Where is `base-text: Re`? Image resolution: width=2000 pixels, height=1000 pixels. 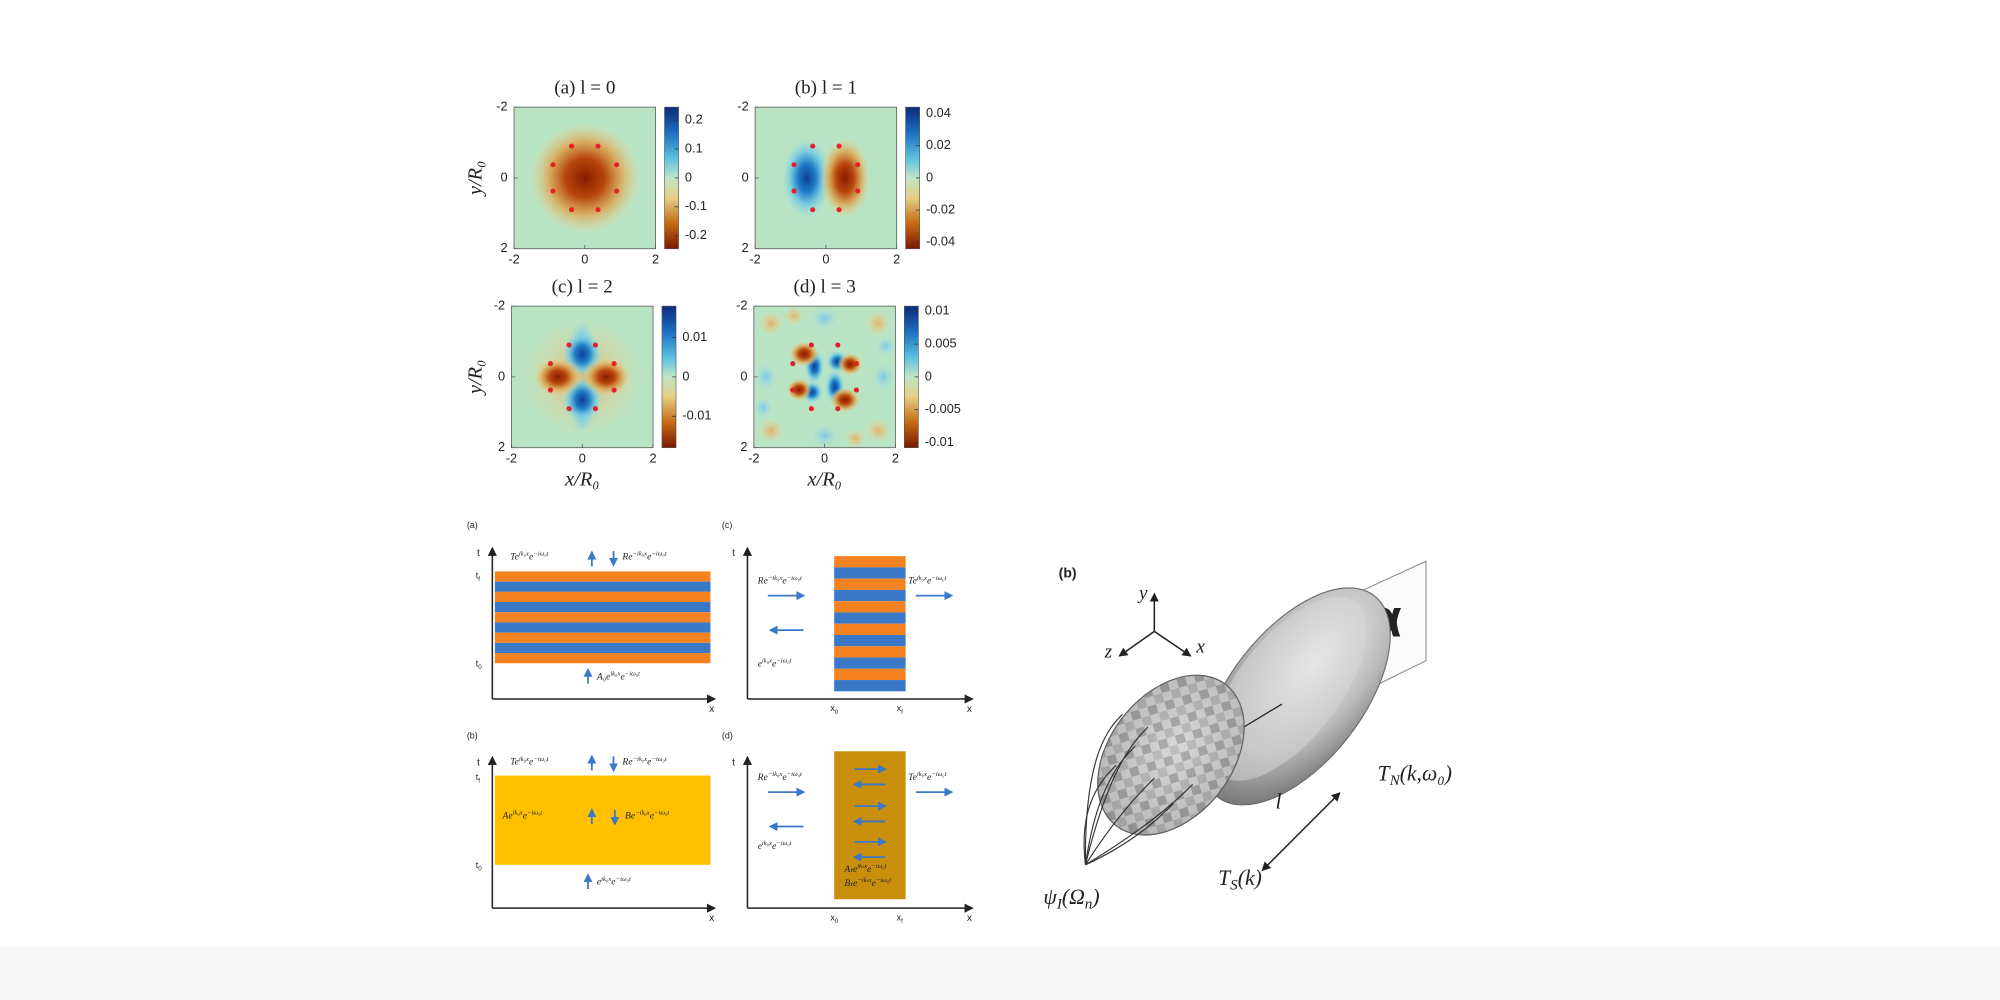 base-text: Re is located at coordinates (627, 762).